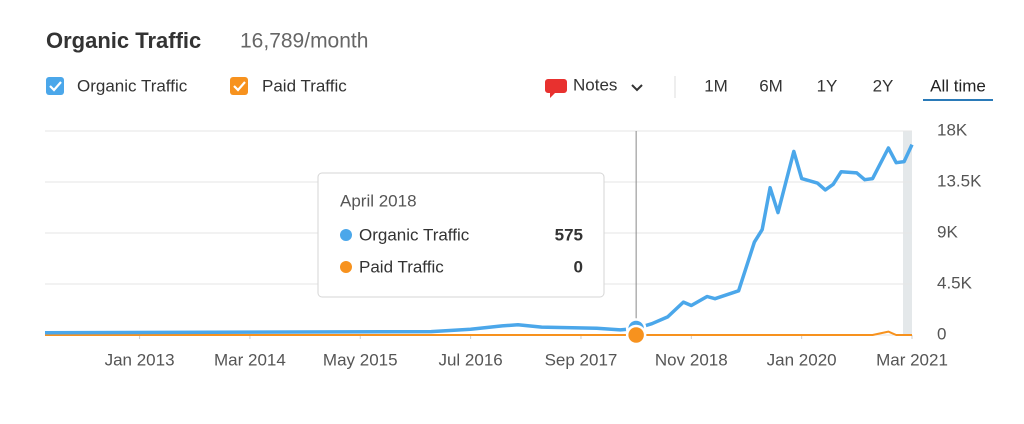  What do you see at coordinates (304, 85) in the screenshot?
I see `legend-label: Paid Traffic` at bounding box center [304, 85].